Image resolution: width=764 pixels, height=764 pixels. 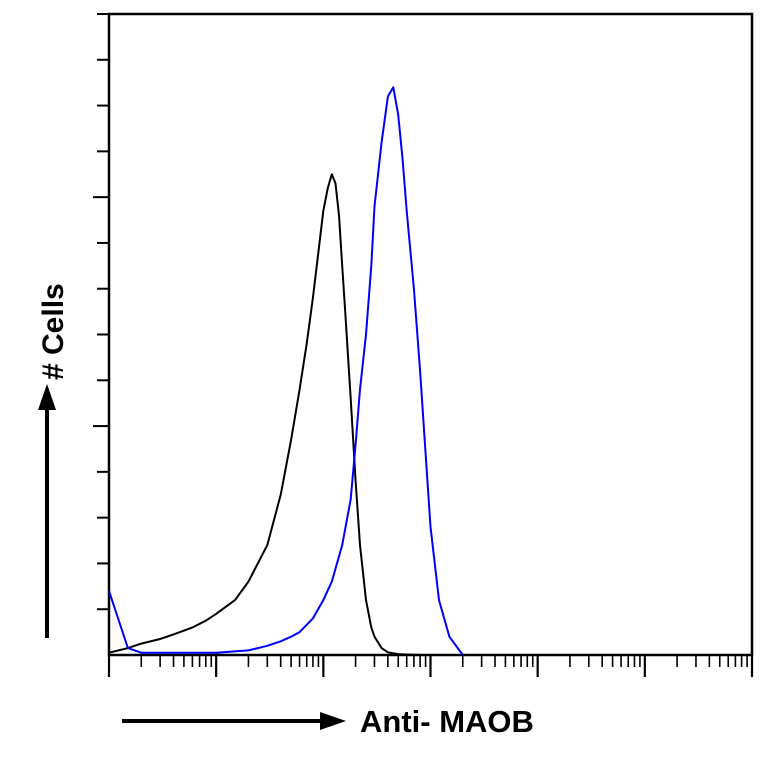 What do you see at coordinates (53, 331) in the screenshot?
I see `y-axis-label: # Cells` at bounding box center [53, 331].